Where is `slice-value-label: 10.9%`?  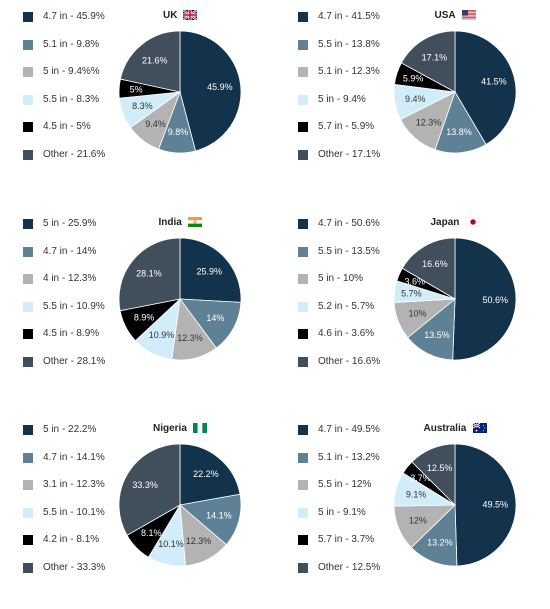 slice-value-label: 10.9% is located at coordinates (162, 335).